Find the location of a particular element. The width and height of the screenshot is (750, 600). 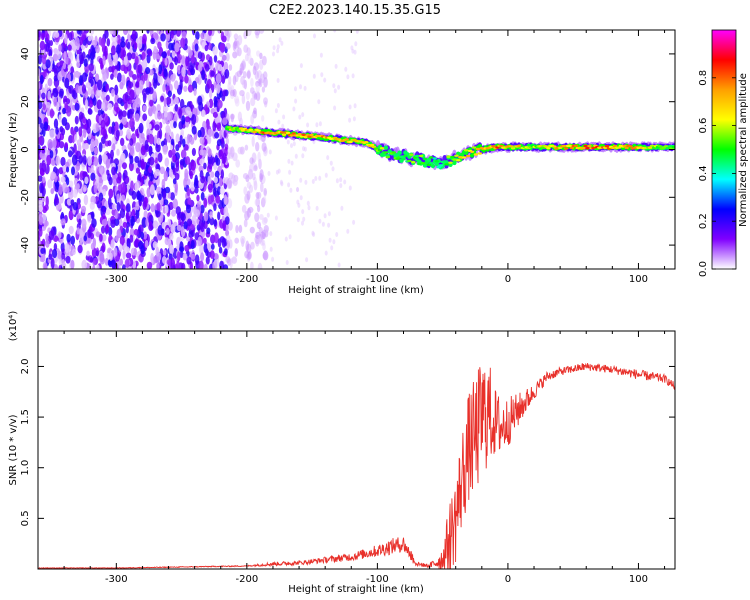

snr-y-multiplier: (x10⁴) is located at coordinates (13, 326).